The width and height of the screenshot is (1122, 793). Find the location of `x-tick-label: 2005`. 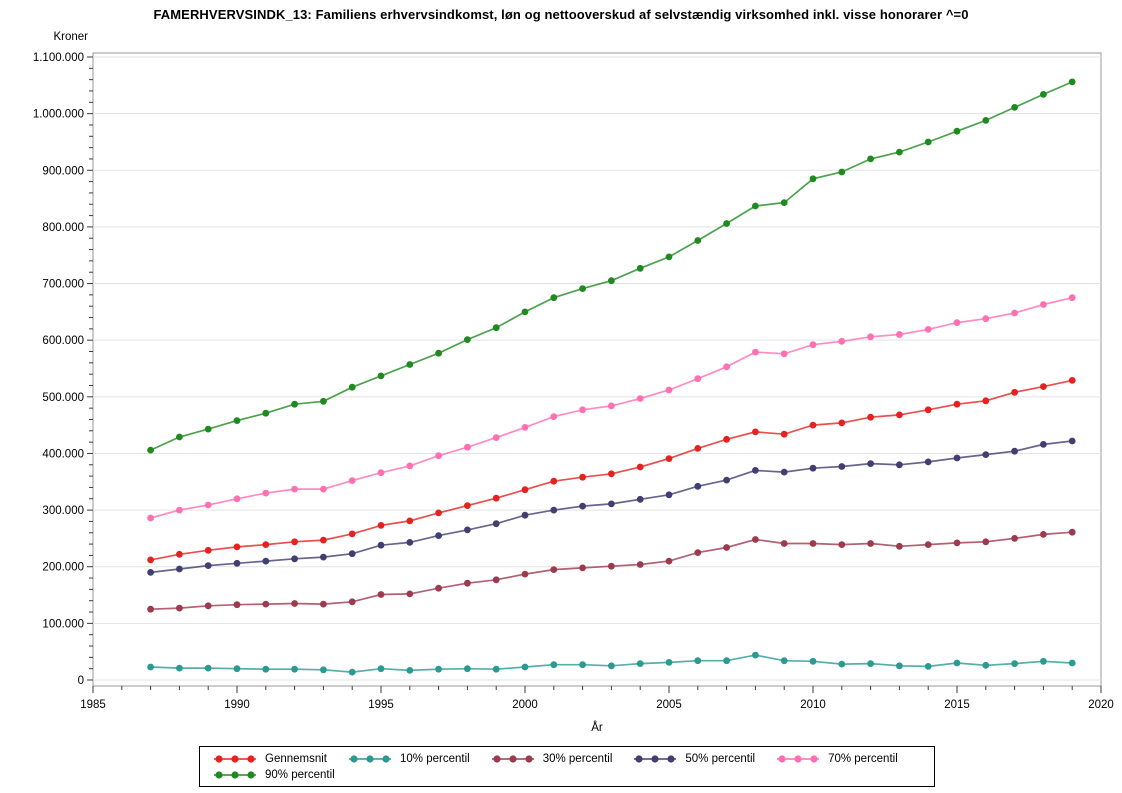

x-tick-label: 2005 is located at coordinates (669, 705).